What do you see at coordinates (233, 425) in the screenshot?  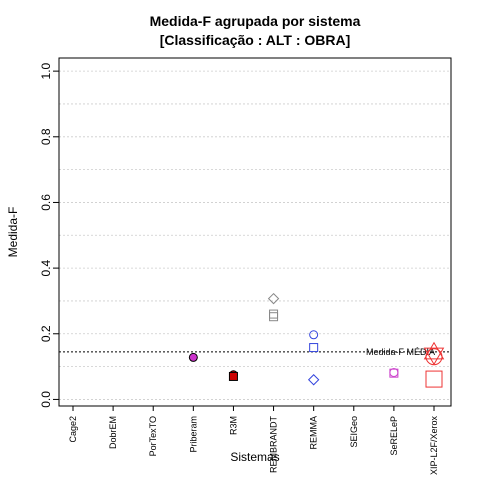 I see `x-tick-label: R3M` at bounding box center [233, 425].